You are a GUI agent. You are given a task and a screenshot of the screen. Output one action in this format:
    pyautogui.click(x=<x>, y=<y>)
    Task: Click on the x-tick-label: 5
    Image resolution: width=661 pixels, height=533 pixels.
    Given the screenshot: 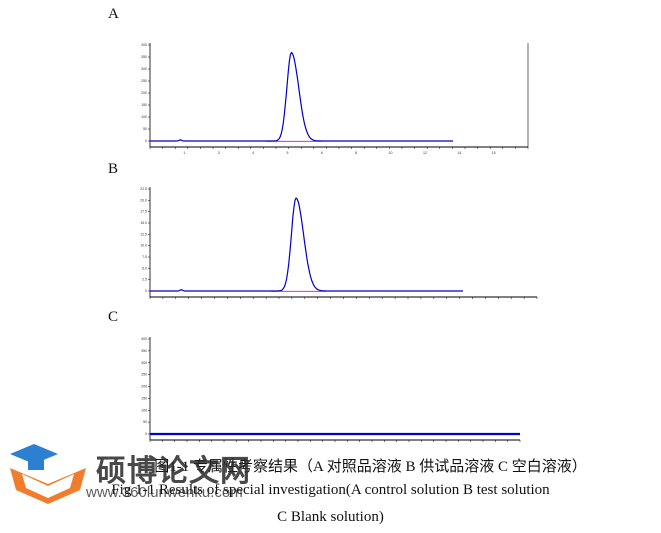 What is the action you would take?
    pyautogui.click(x=287, y=153)
    